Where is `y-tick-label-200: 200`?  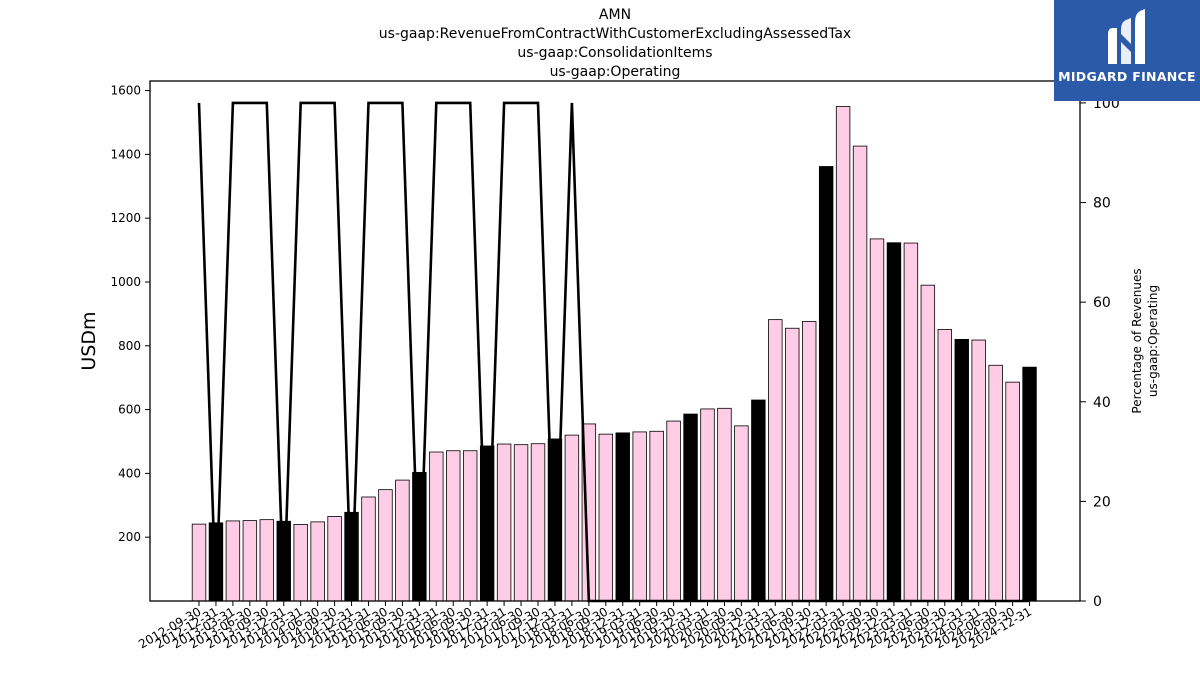 y-tick-label-200: 200 is located at coordinates (129, 537).